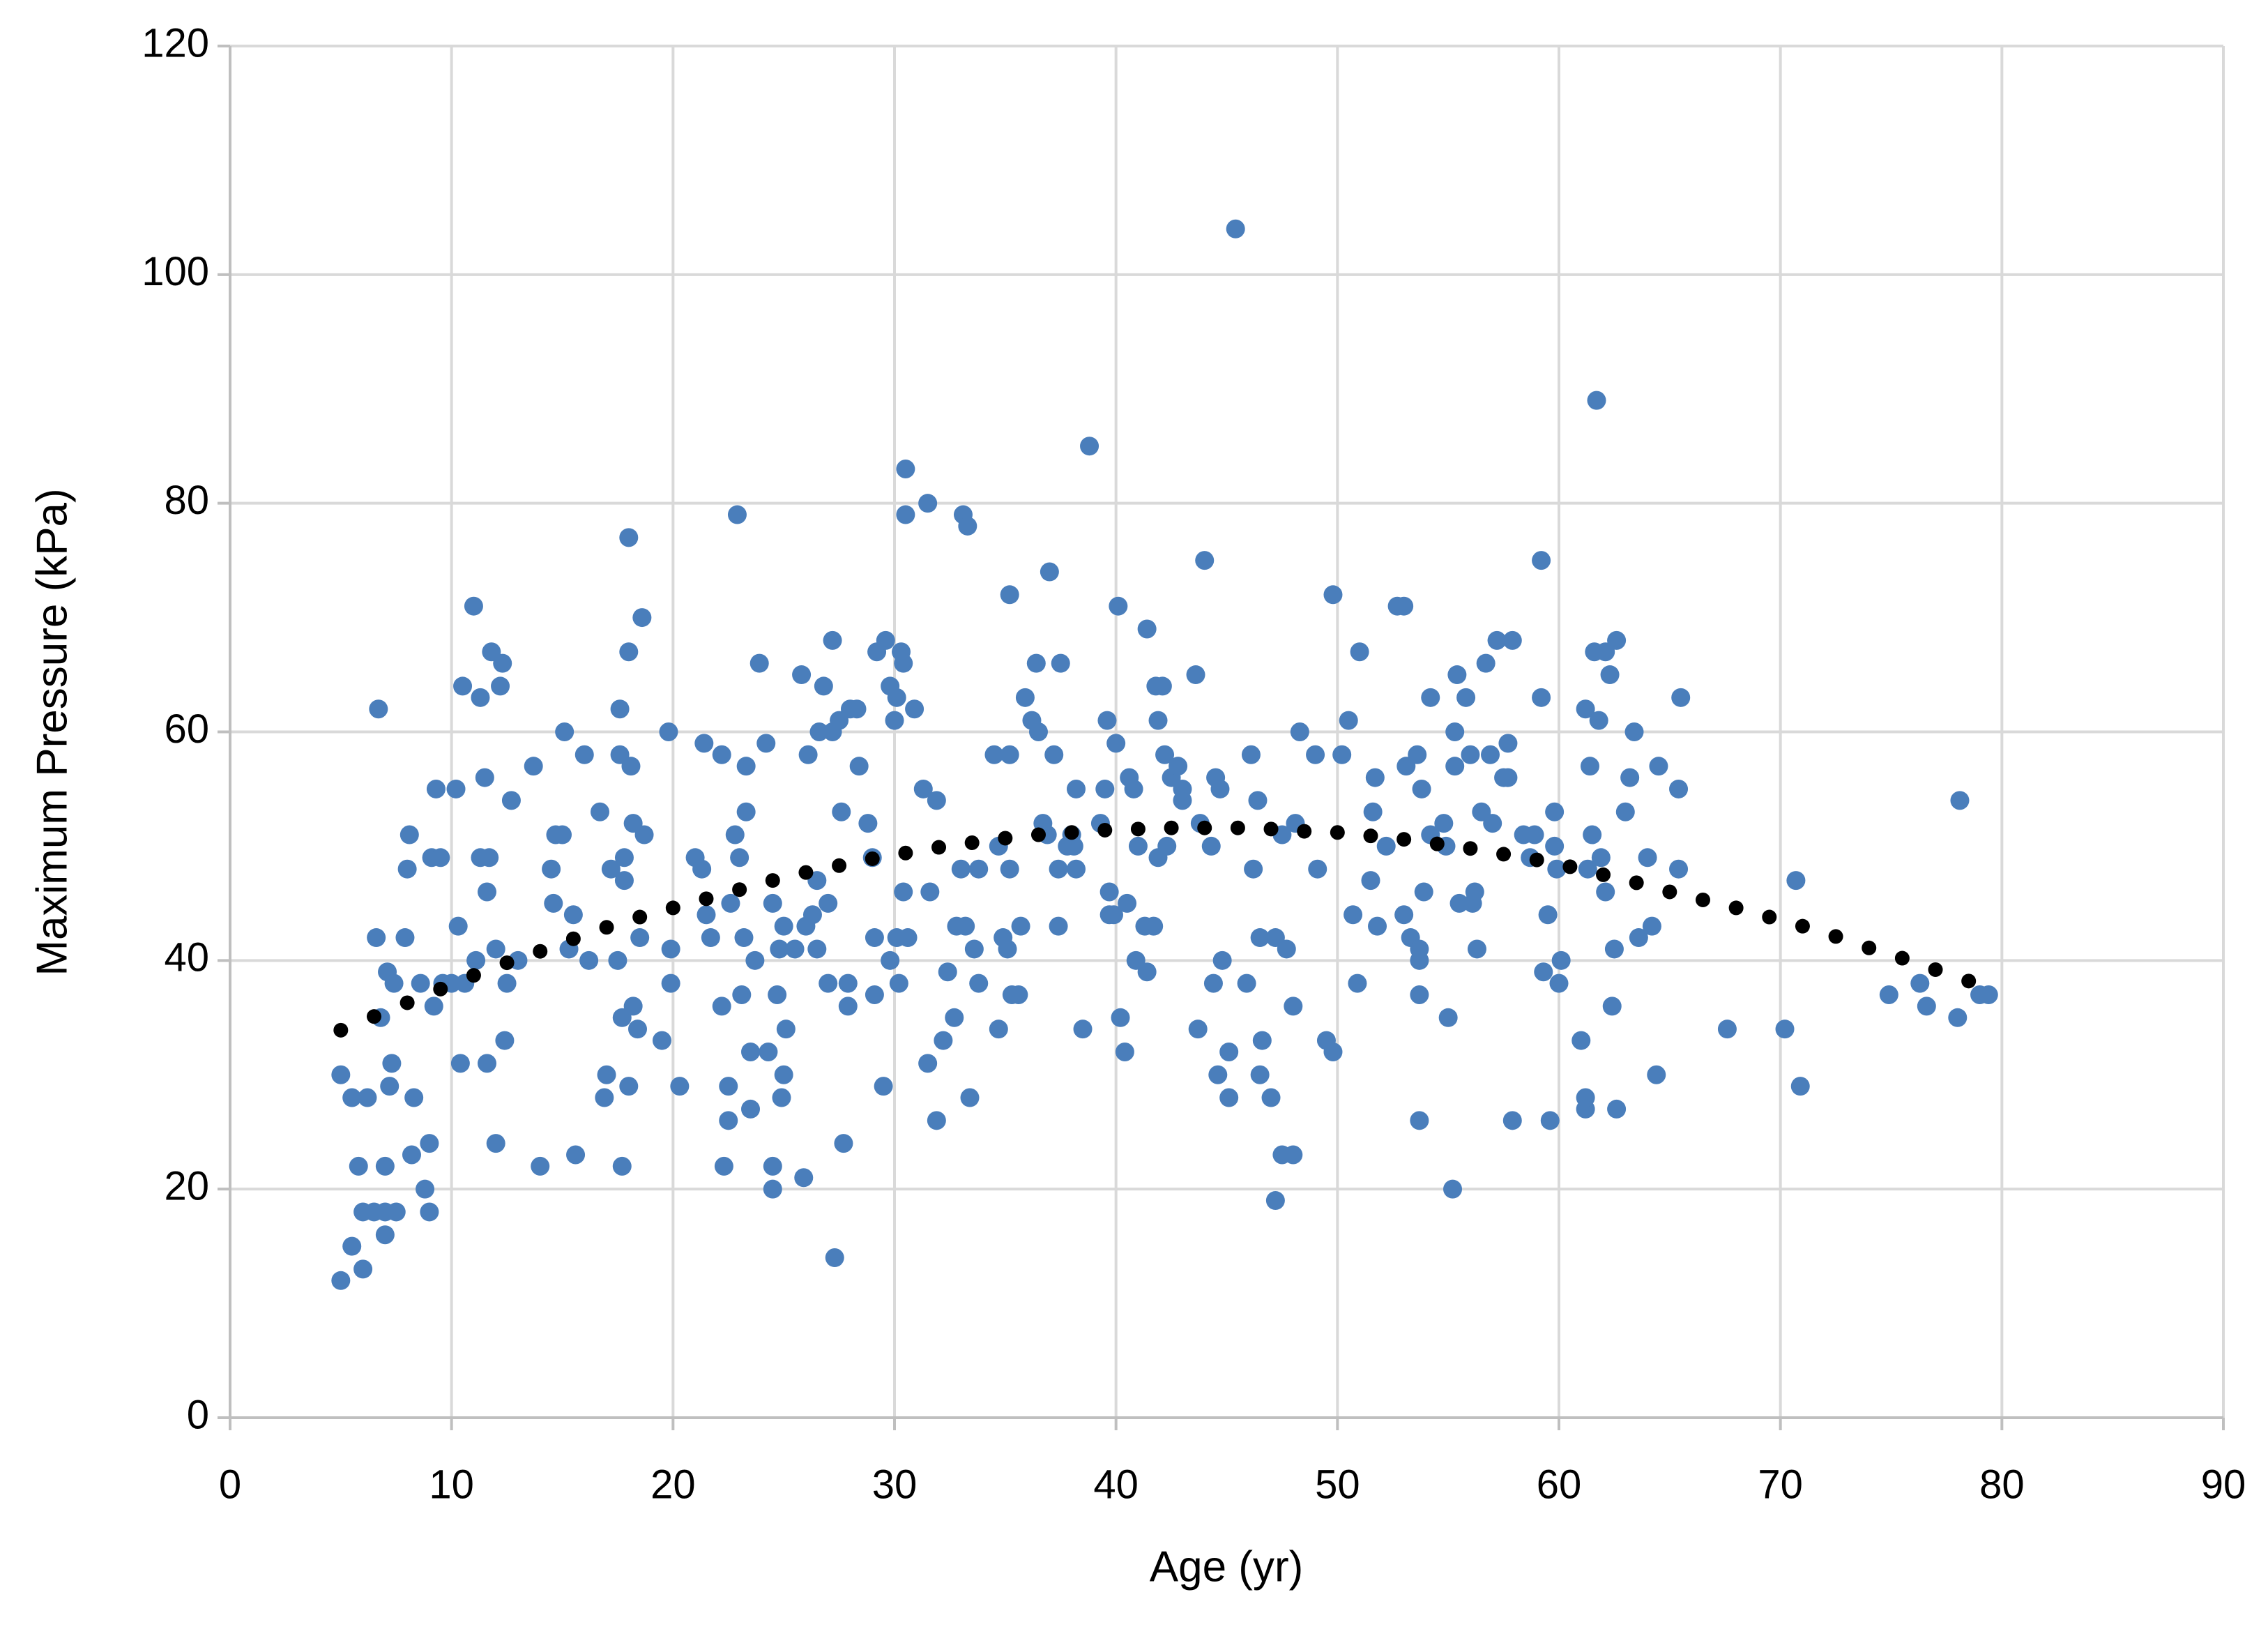  What do you see at coordinates (1116, 1484) in the screenshot?
I see `x-tick-label: 40` at bounding box center [1116, 1484].